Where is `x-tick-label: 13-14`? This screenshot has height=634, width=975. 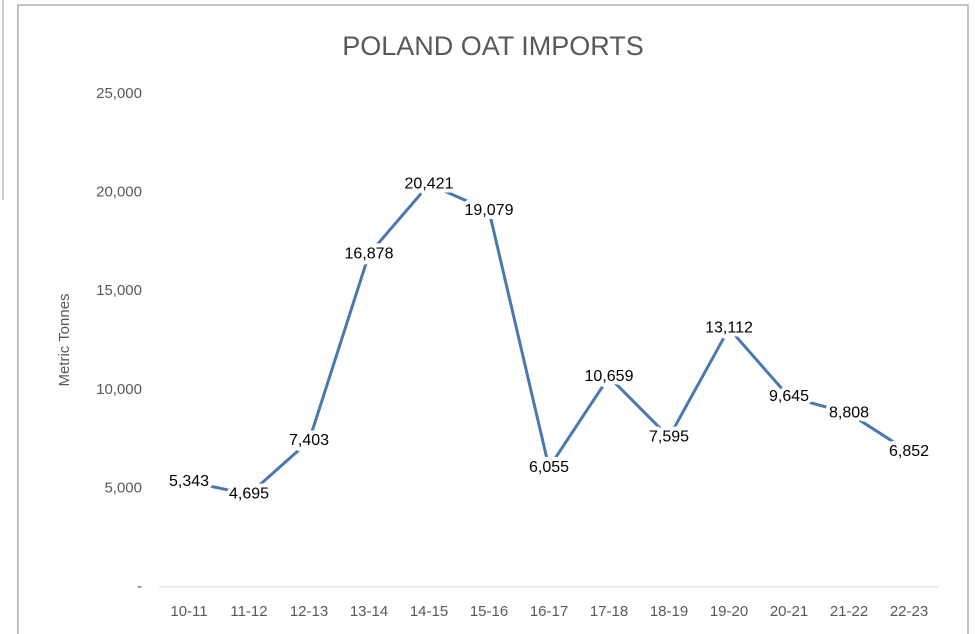 x-tick-label: 13-14 is located at coordinates (369, 611).